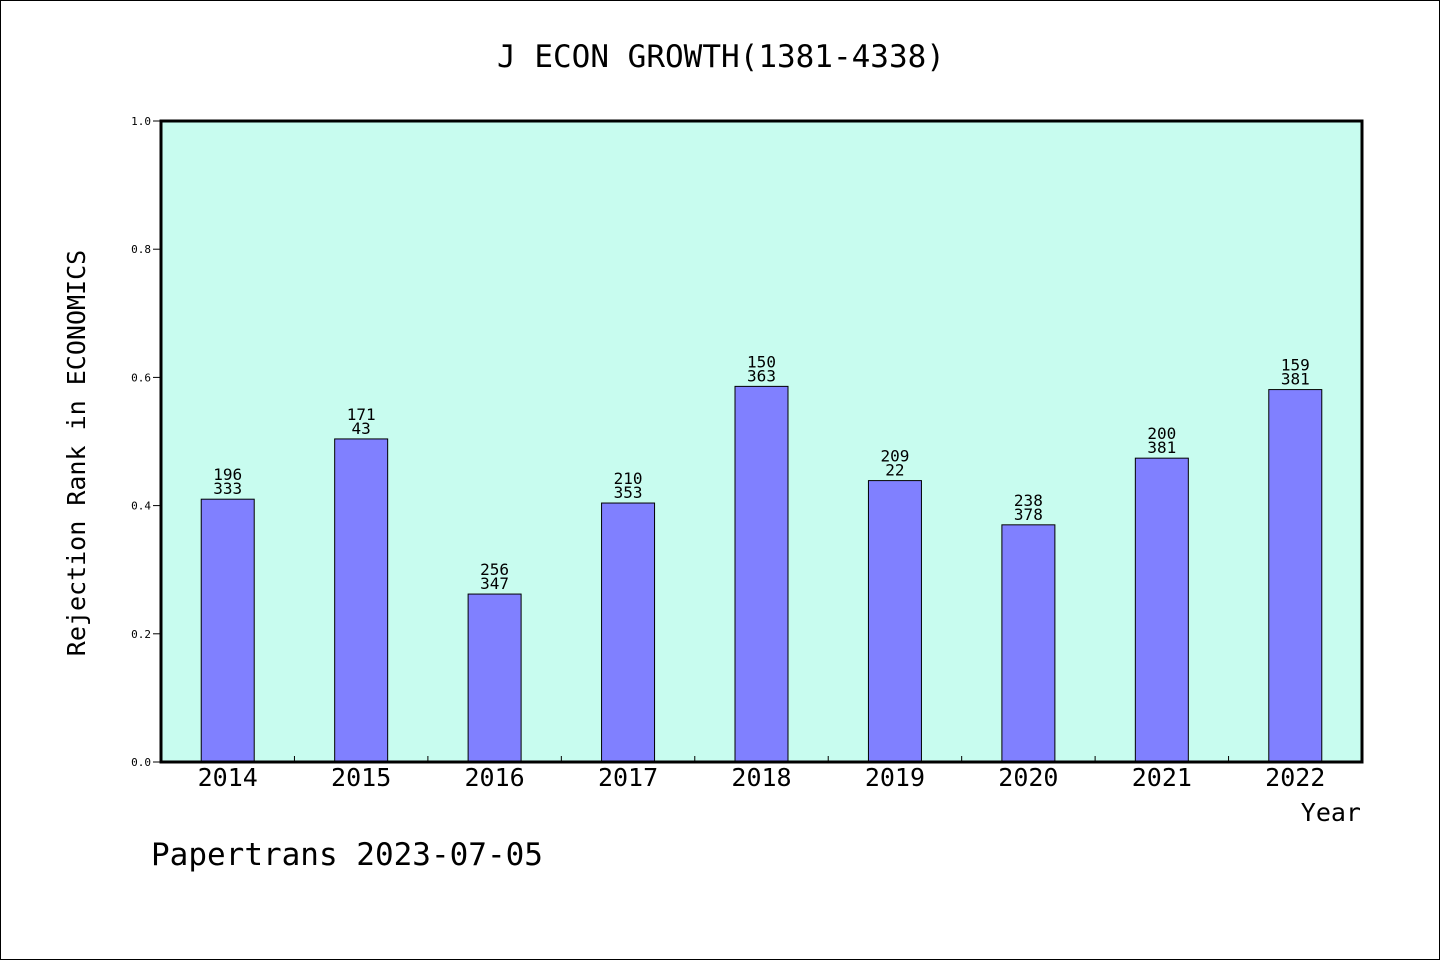 The height and width of the screenshot is (961, 1440). Describe the element at coordinates (494, 678) in the screenshot. I see `bar-2016` at that location.